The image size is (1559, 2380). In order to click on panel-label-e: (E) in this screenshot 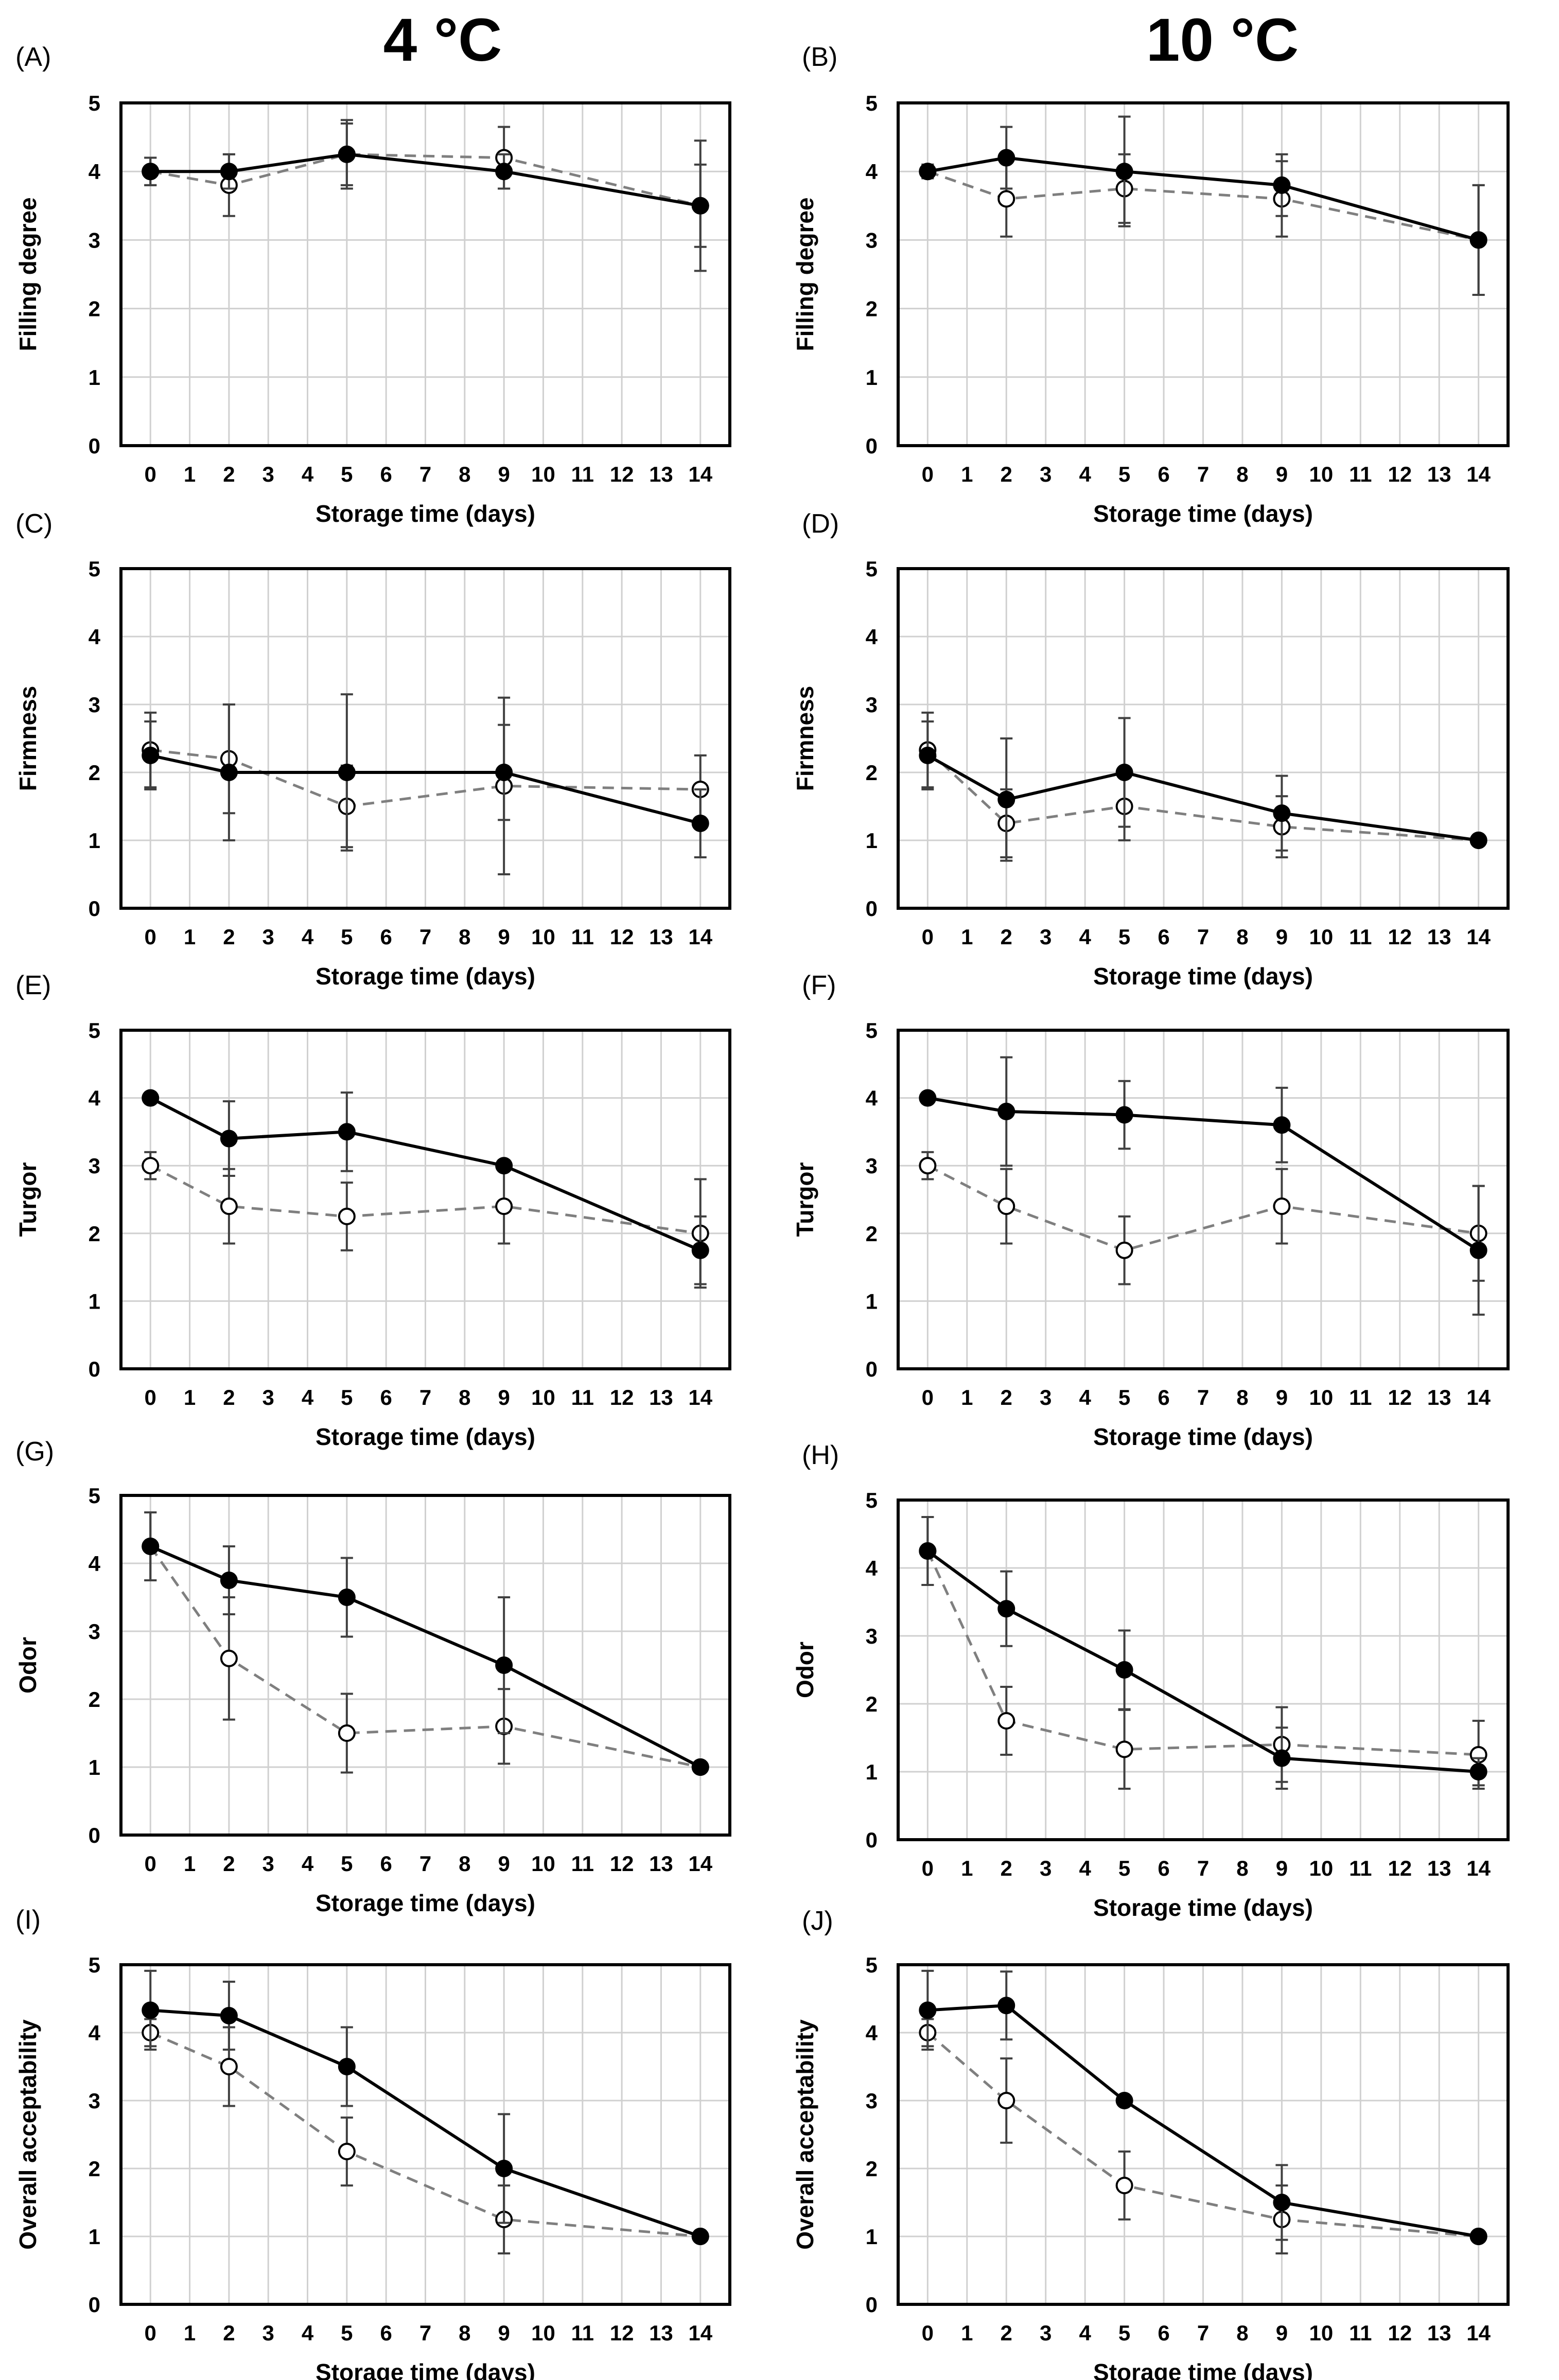, I will do `click(33, 985)`.